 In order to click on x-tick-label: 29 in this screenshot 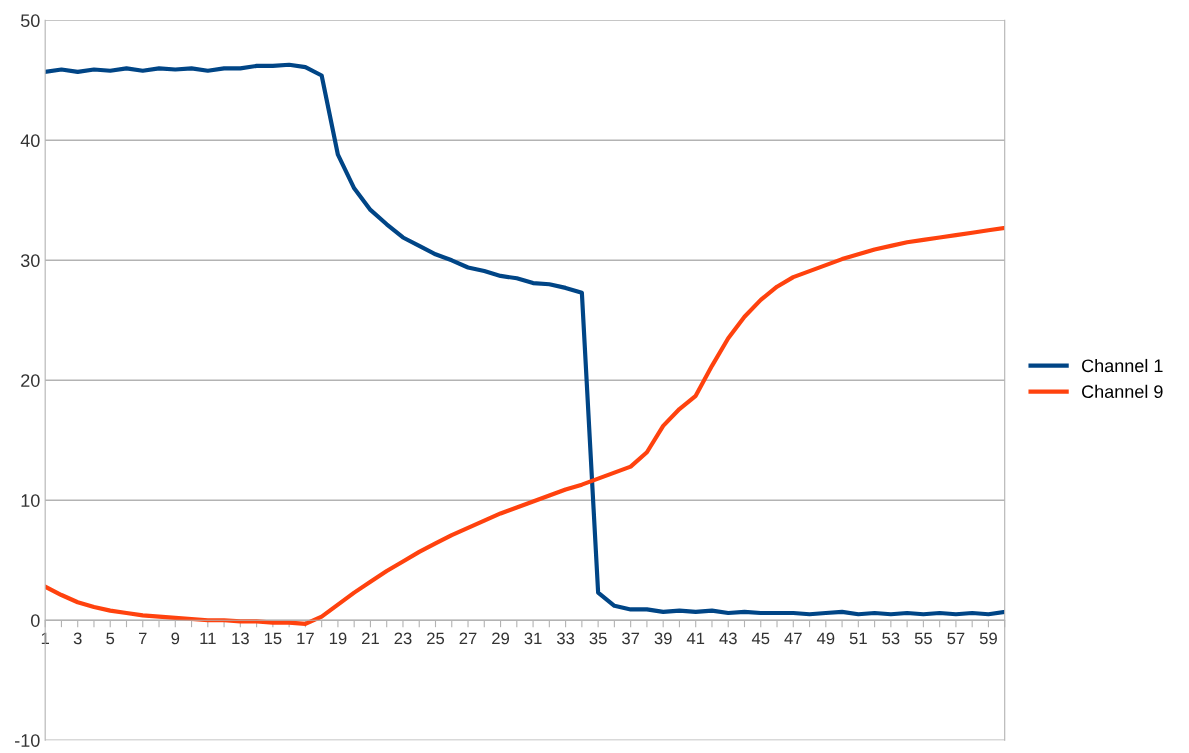, I will do `click(501, 638)`.